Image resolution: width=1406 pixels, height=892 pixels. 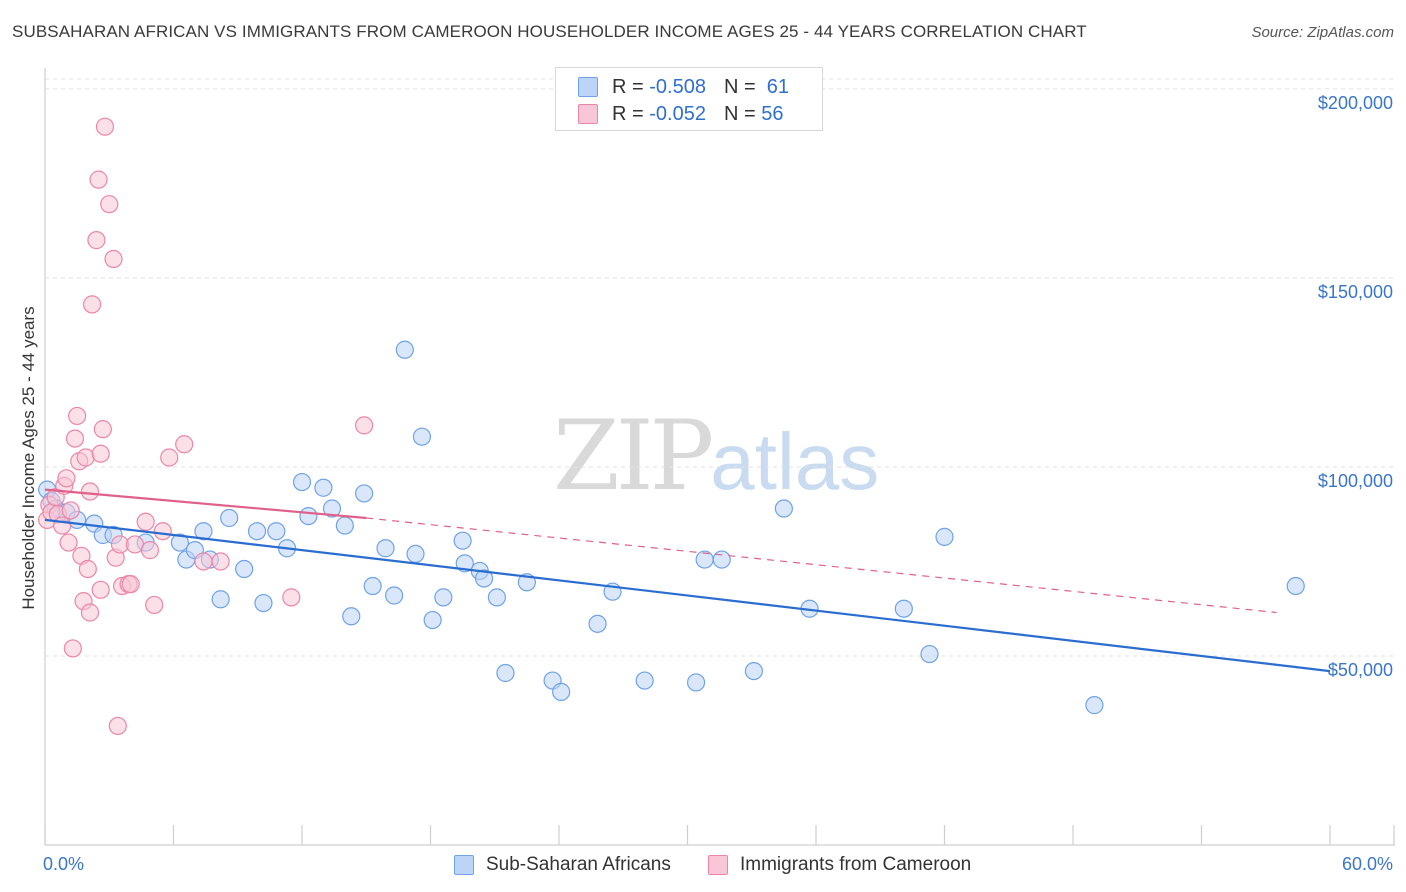 I want to click on legend-r-value: -0.052, so click(x=677, y=113).